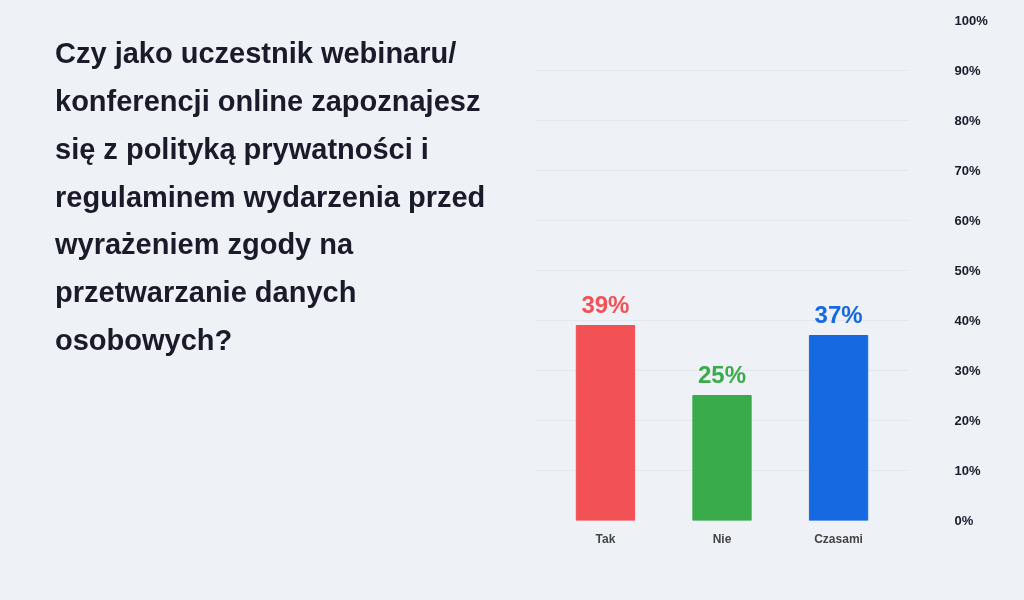 The image size is (1024, 600). What do you see at coordinates (967, 120) in the screenshot?
I see `y-tick-label: 80%` at bounding box center [967, 120].